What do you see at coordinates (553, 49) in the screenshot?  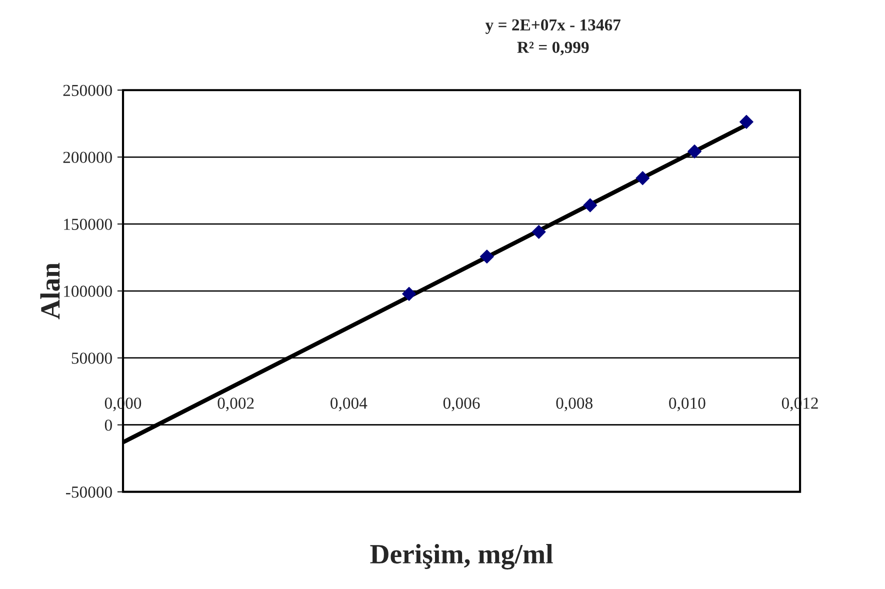 I see `text: R² = 0,999` at bounding box center [553, 49].